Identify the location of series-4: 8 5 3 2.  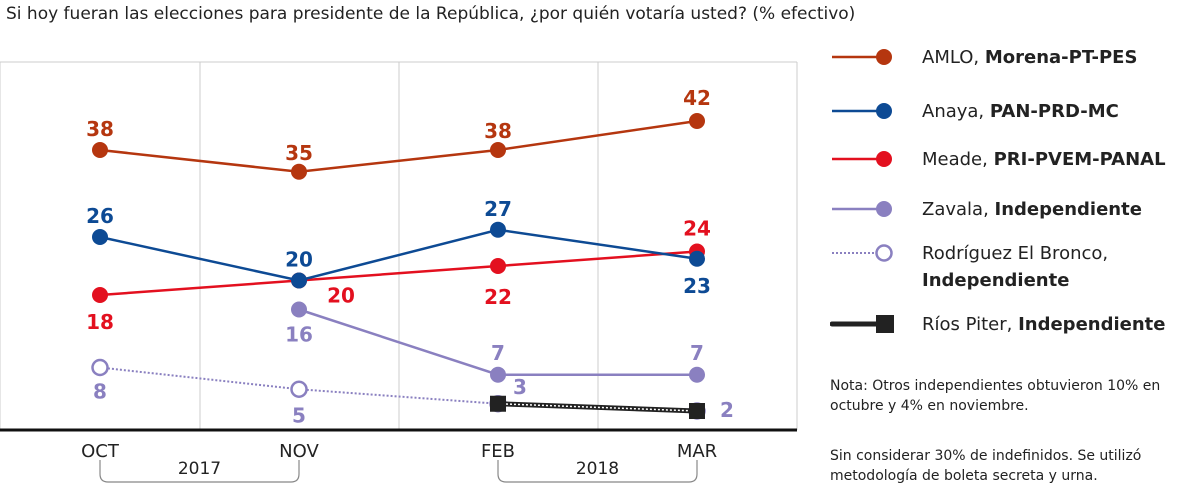
(412, 392).